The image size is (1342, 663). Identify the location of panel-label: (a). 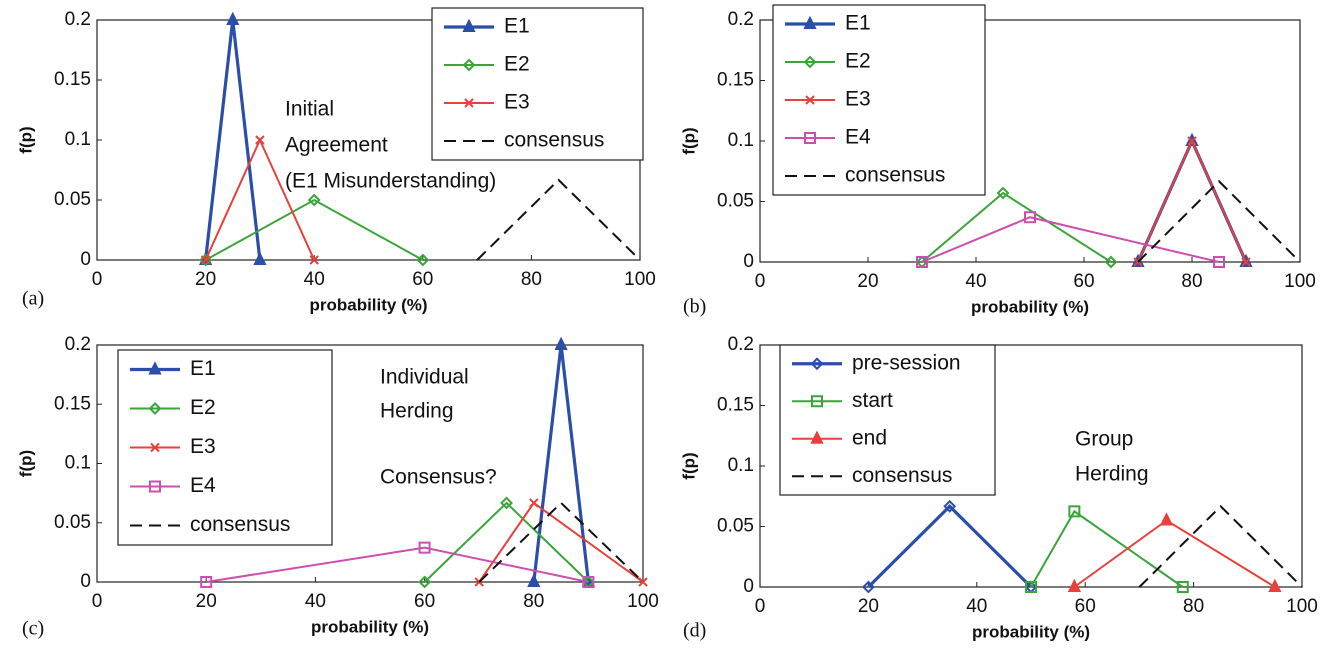
(33, 299).